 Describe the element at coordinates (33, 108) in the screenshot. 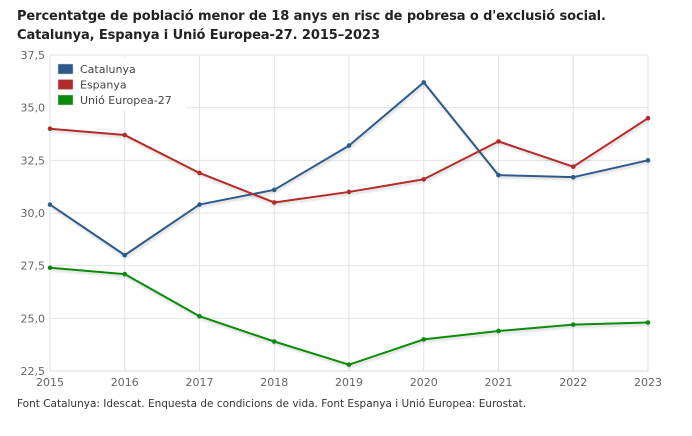

I see `y-tick-label: 35,0` at that location.